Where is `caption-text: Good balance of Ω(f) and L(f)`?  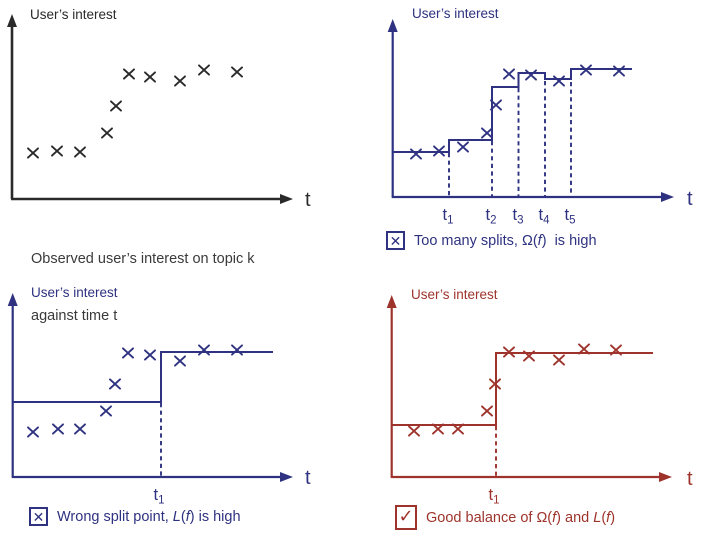 caption-text: Good balance of Ω(f) and L(f) is located at coordinates (520, 518).